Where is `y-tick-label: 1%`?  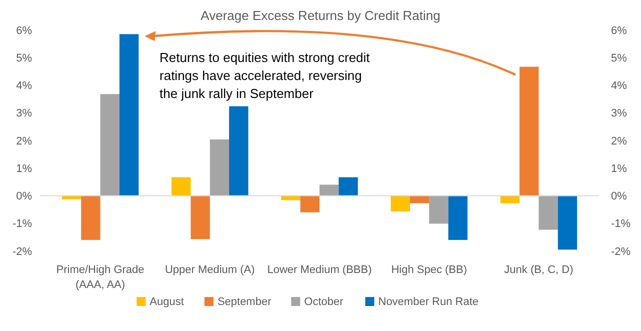 y-tick-label: 1% is located at coordinates (24, 168).